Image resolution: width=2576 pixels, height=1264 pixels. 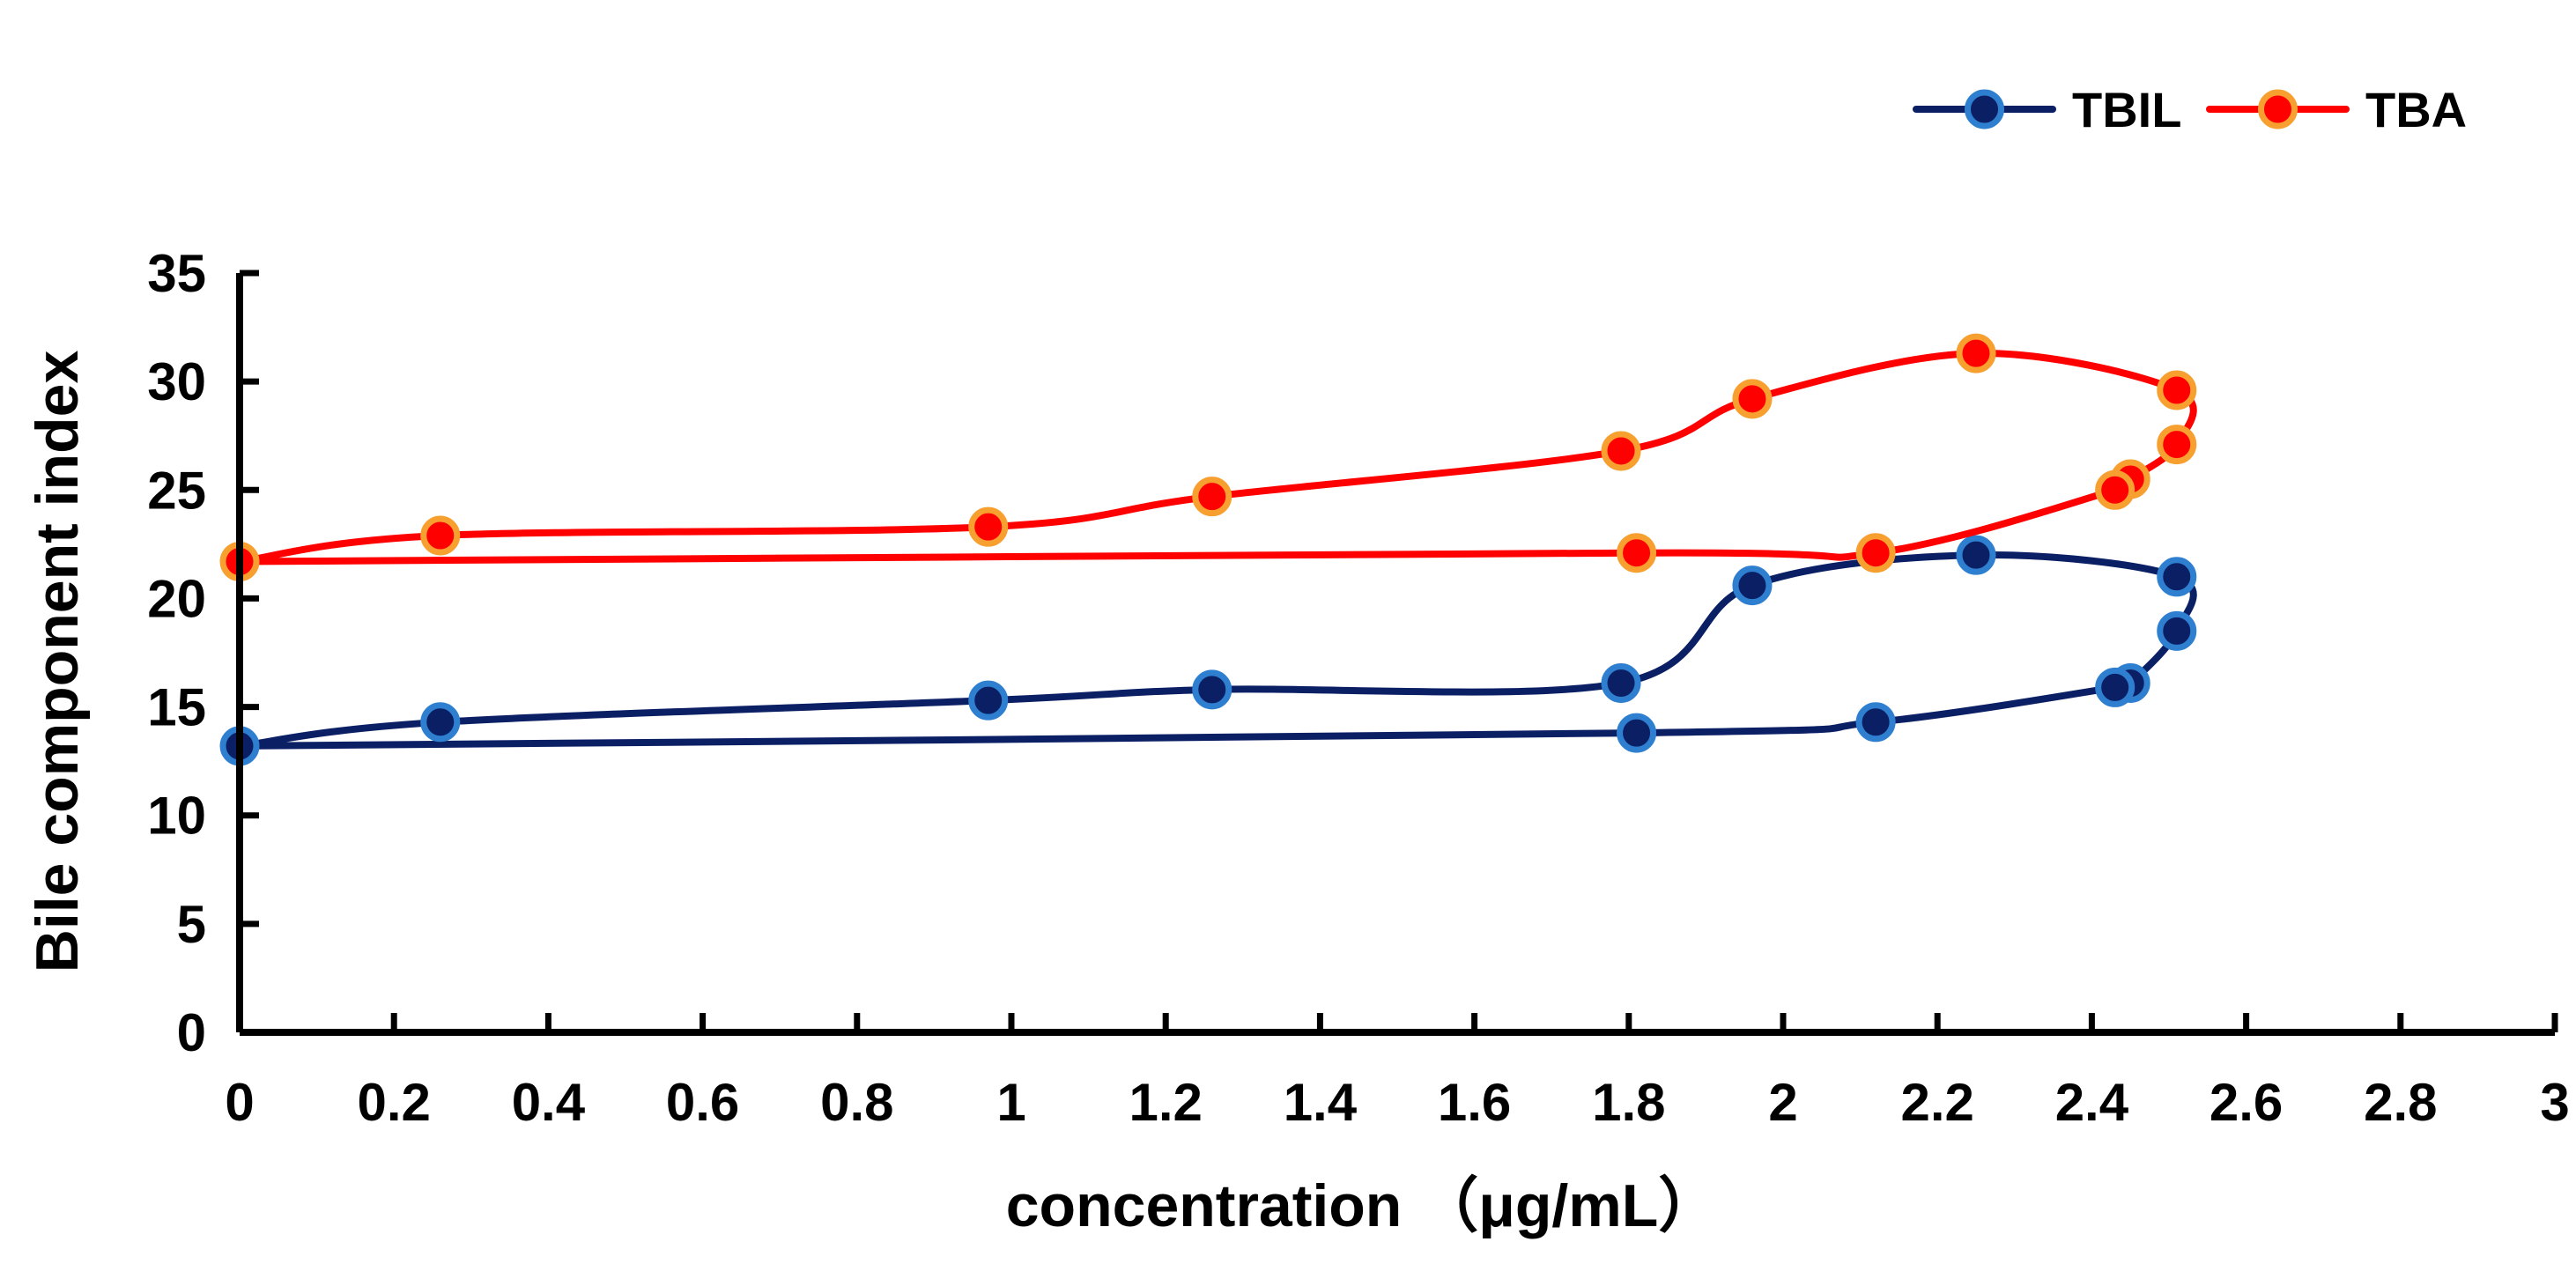 I want to click on y-tick-label: 35, so click(x=176, y=273).